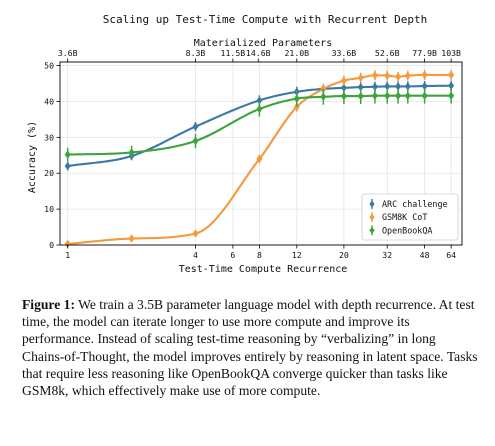  Describe the element at coordinates (51, 245) in the screenshot. I see `y-tick-label: 0` at that location.